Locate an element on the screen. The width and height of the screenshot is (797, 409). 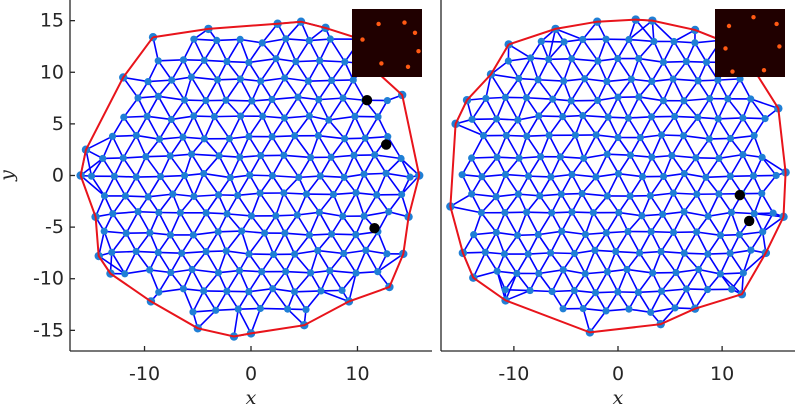
x-tick-label: -10 is located at coordinates (513, 374).